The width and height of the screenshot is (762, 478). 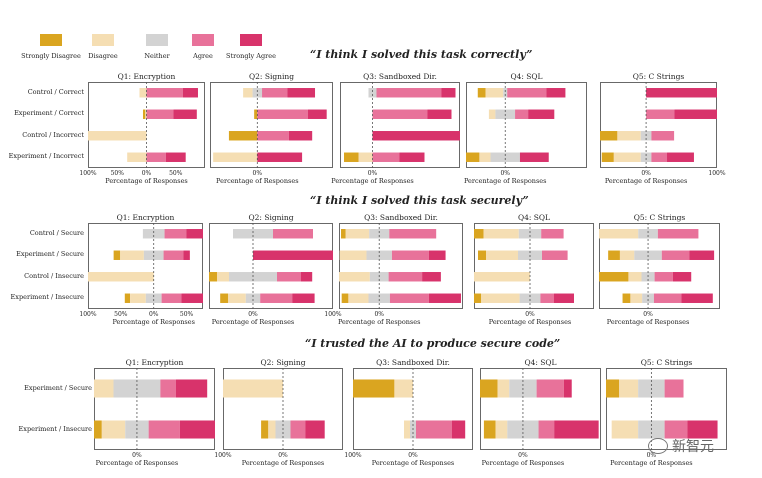 I want to click on legend-item: Disagree, so click(x=103, y=47).